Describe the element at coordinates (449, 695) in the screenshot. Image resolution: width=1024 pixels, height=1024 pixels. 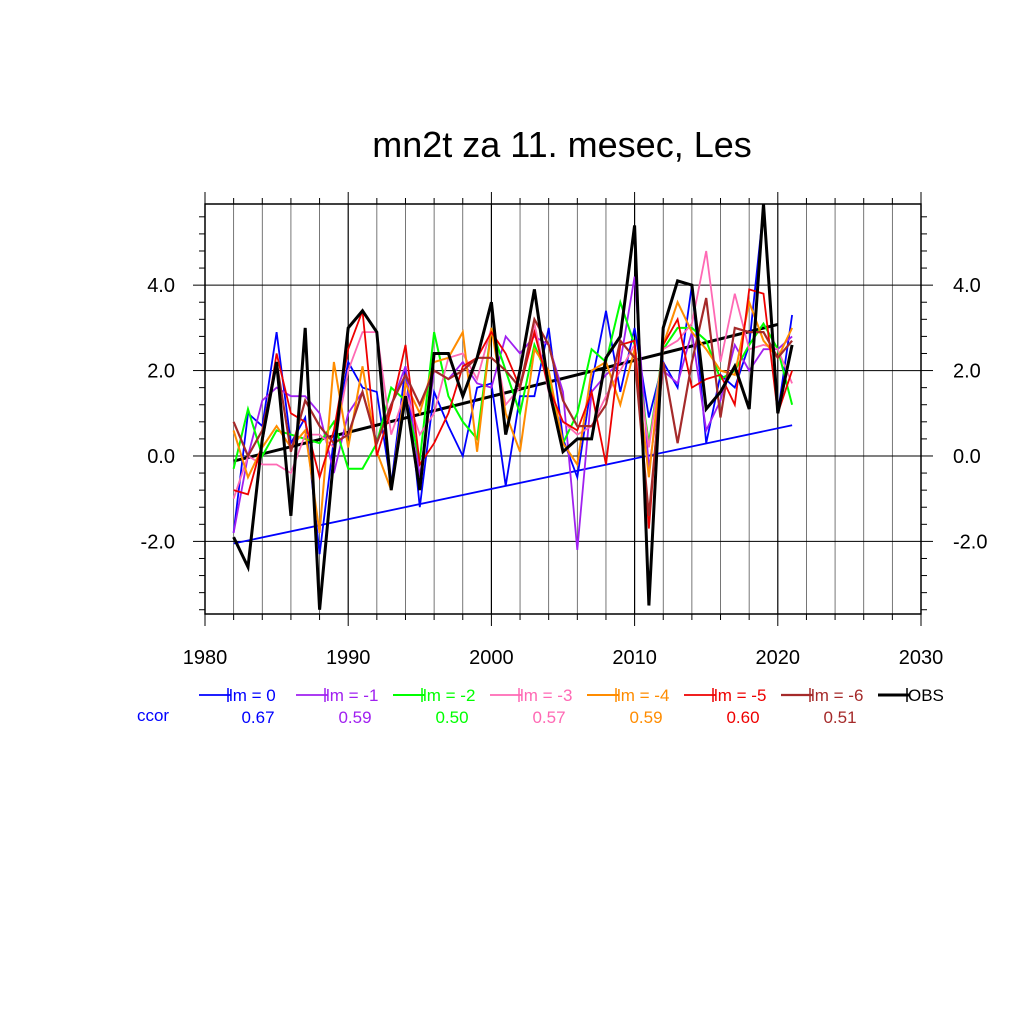
I see `legend-label: lm = -2` at that location.